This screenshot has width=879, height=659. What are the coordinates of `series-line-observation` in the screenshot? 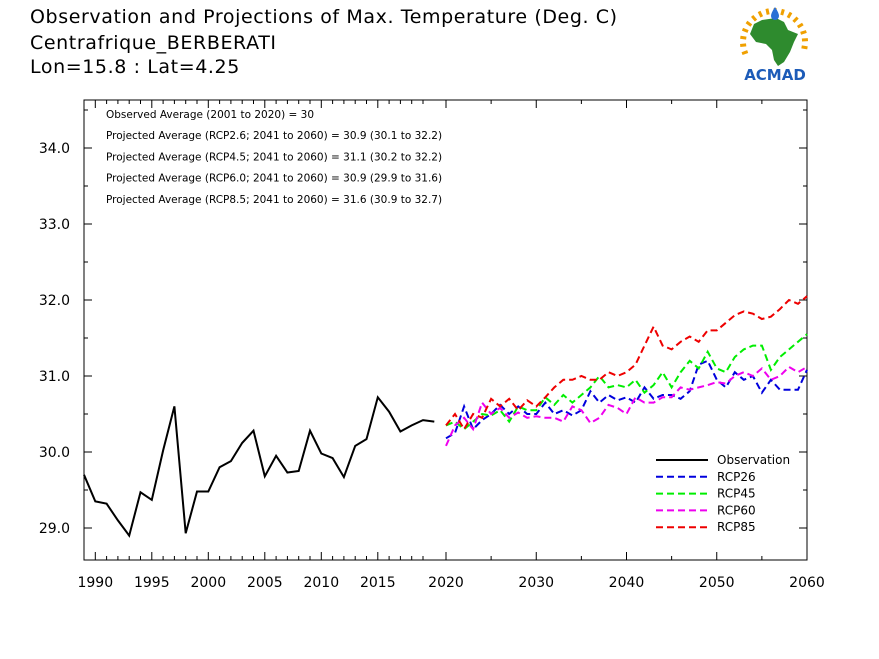 It's located at (259, 466).